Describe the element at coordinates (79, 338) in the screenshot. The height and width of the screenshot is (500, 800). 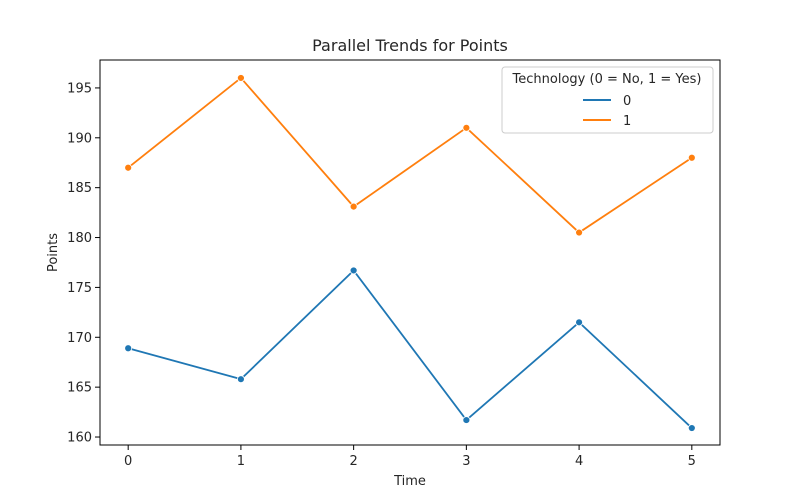
I see `y-tick-label: 170` at that location.